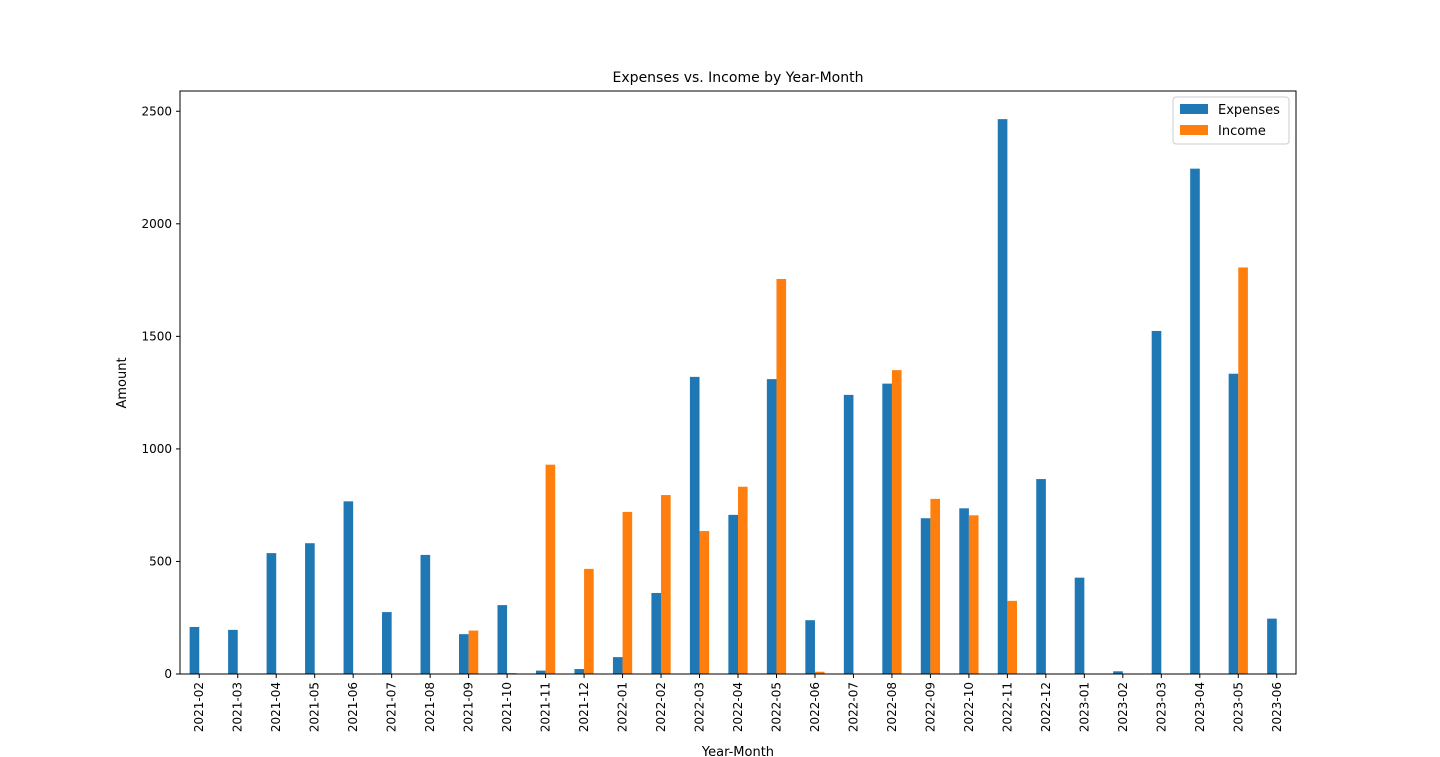 Image resolution: width=1440 pixels, height=757 pixels. What do you see at coordinates (776, 707) in the screenshot?
I see `x-tick-label: 2022-05` at bounding box center [776, 707].